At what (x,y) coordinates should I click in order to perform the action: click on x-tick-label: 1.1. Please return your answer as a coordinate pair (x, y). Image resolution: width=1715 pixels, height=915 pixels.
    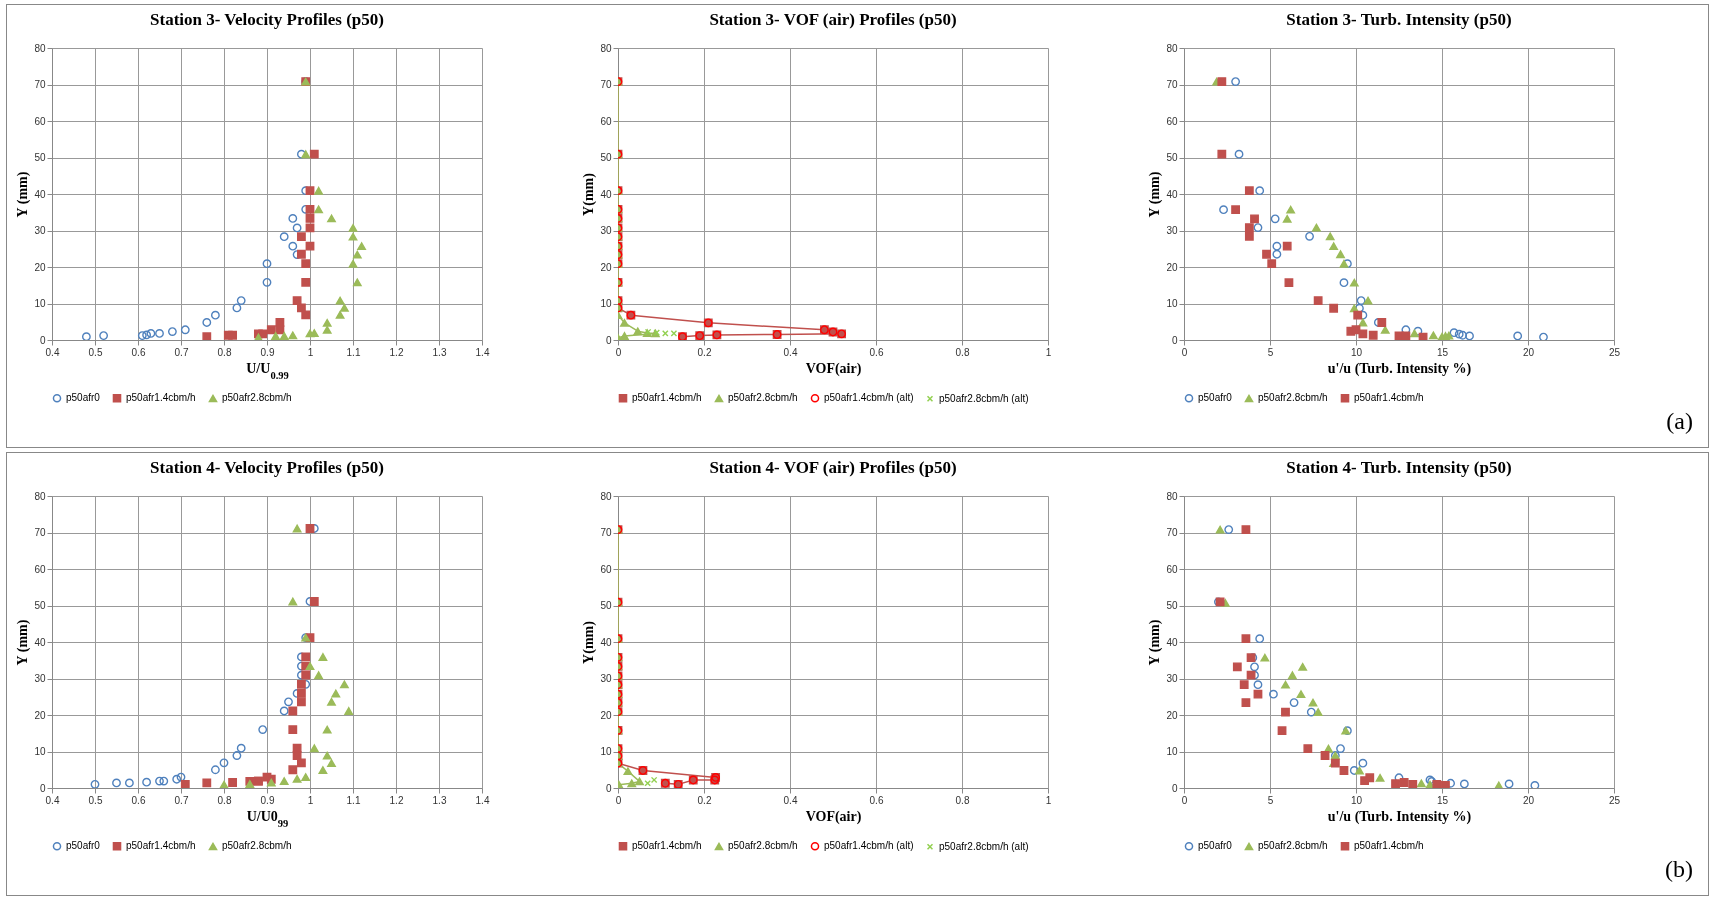
    Looking at the image, I should click on (353, 800).